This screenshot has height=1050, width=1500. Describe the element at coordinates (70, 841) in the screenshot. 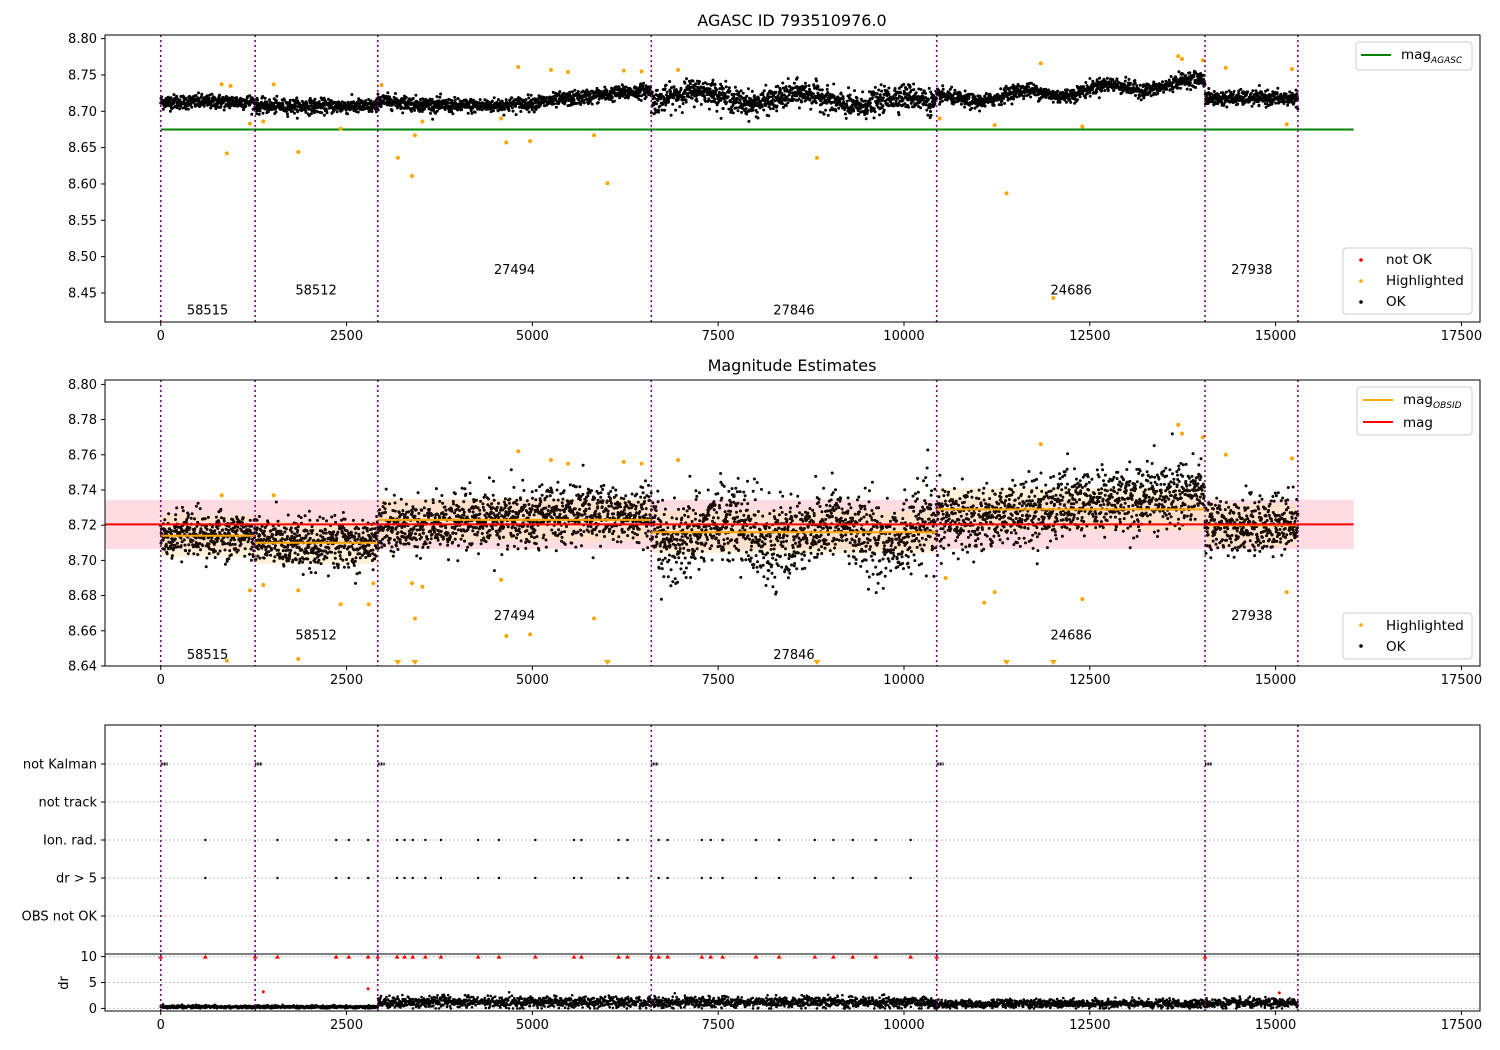

I see `category-label: Ion. rad.` at that location.